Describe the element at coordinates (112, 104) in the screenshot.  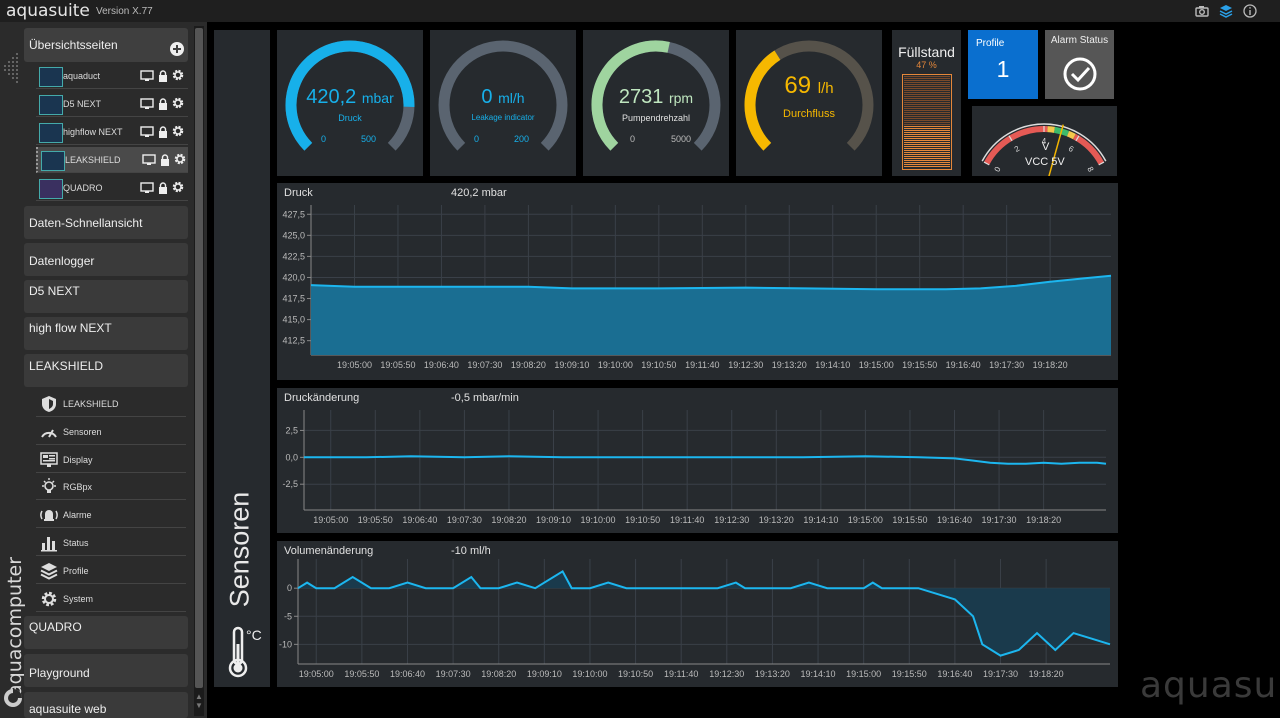
I see `device-row: D5 NEXT` at that location.